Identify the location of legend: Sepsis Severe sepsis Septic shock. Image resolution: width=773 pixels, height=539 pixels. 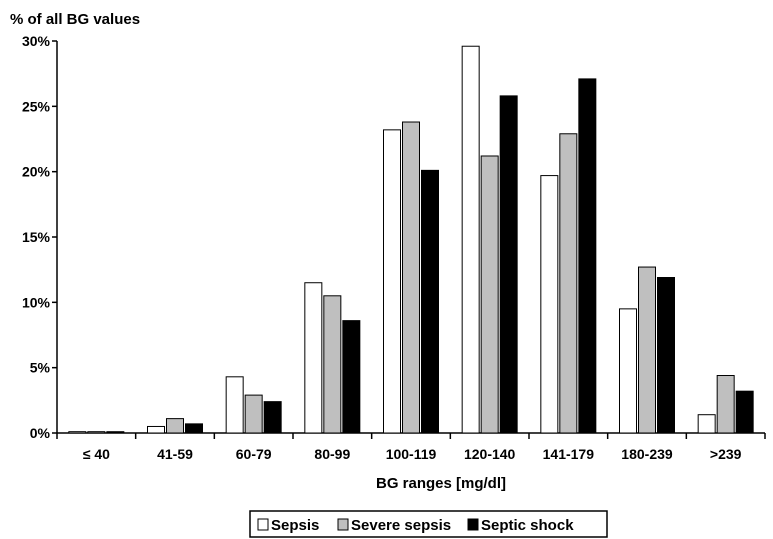
(428, 524).